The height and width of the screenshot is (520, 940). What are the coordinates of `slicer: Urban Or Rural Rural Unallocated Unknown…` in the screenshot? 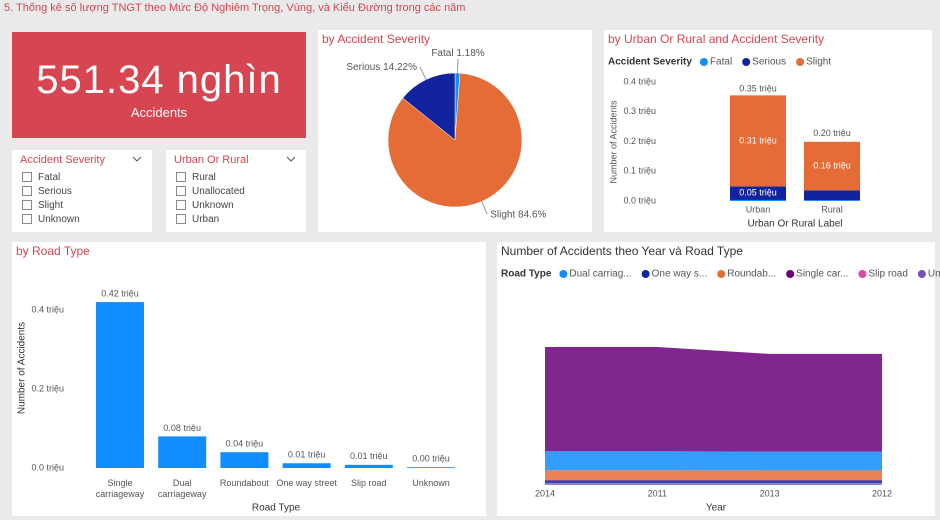 It's located at (236, 191).